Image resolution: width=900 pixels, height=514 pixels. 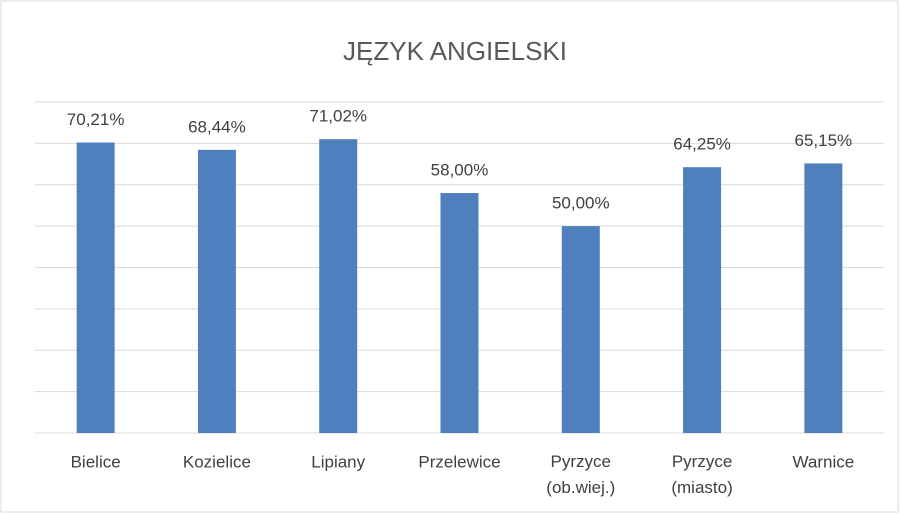 What do you see at coordinates (455, 51) in the screenshot?
I see `chart-title: JĘZYK ANGIELSKI` at bounding box center [455, 51].